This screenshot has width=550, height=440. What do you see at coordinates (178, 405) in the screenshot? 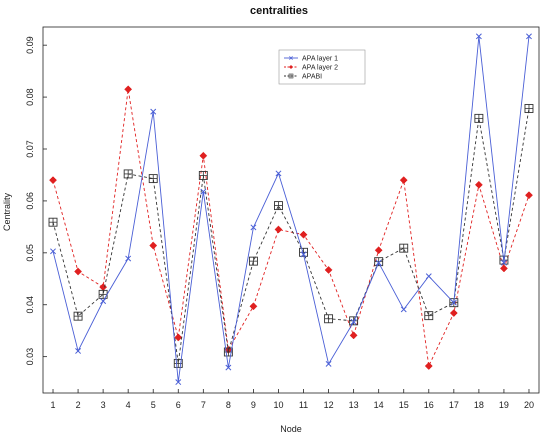
I see `x-tick-label: 6` at bounding box center [178, 405].